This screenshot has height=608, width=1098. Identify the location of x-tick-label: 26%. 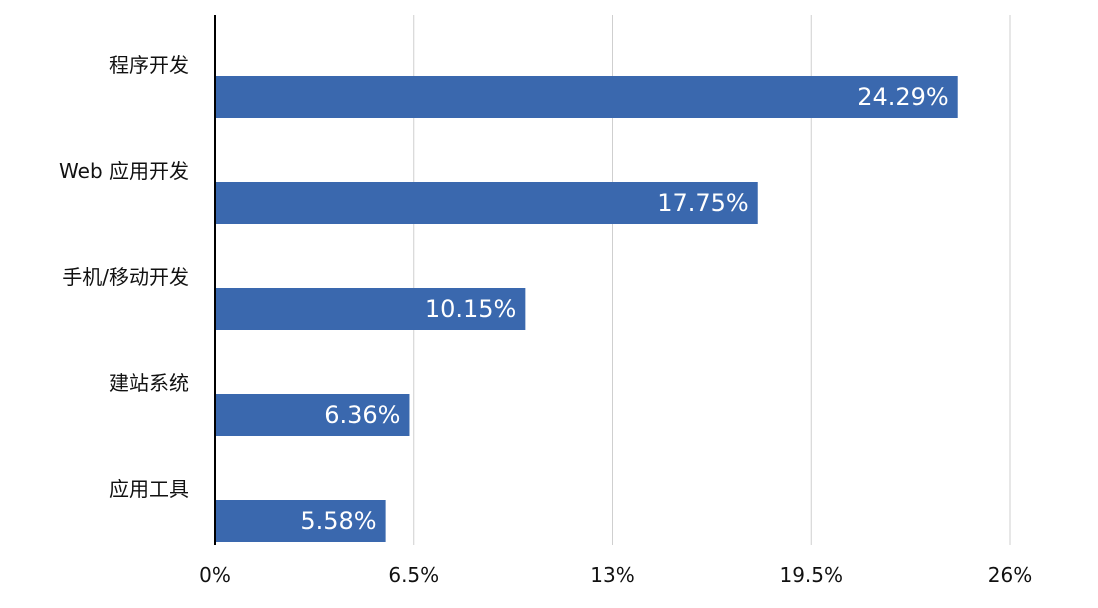
(1010, 575).